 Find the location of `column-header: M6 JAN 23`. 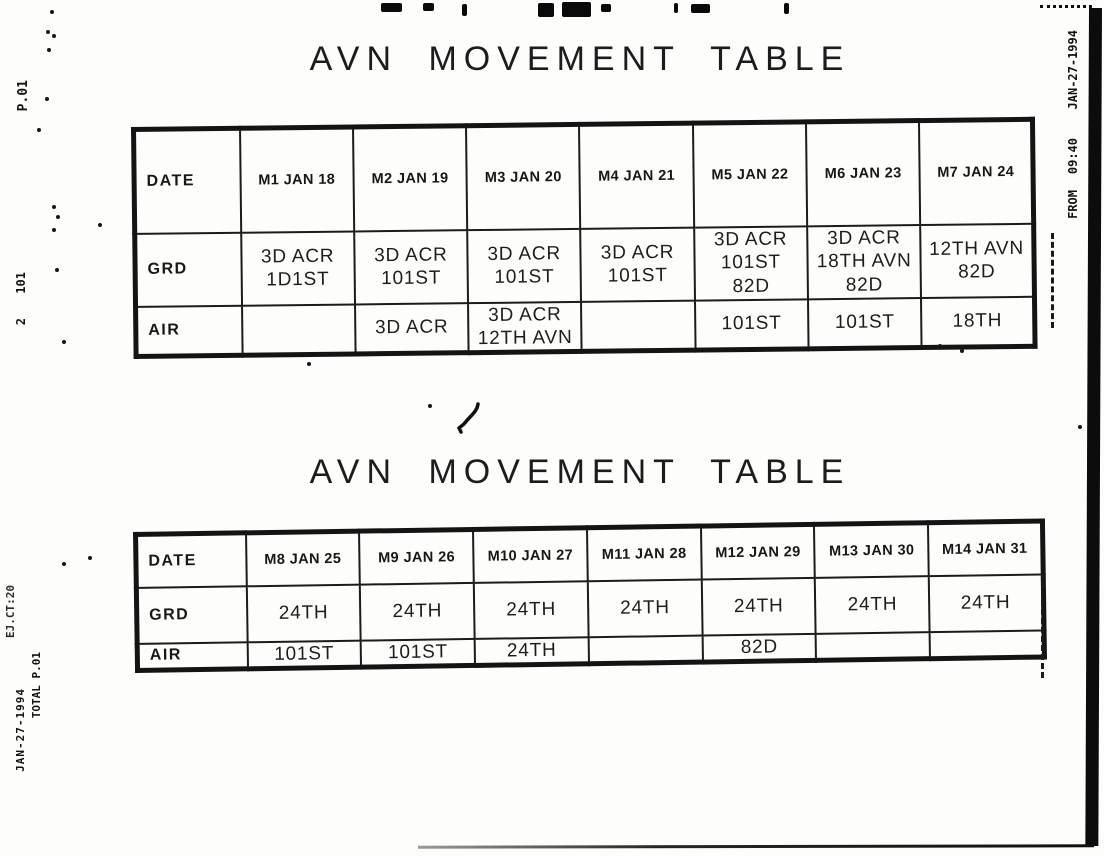

column-header: M6 JAN 23 is located at coordinates (863, 173).